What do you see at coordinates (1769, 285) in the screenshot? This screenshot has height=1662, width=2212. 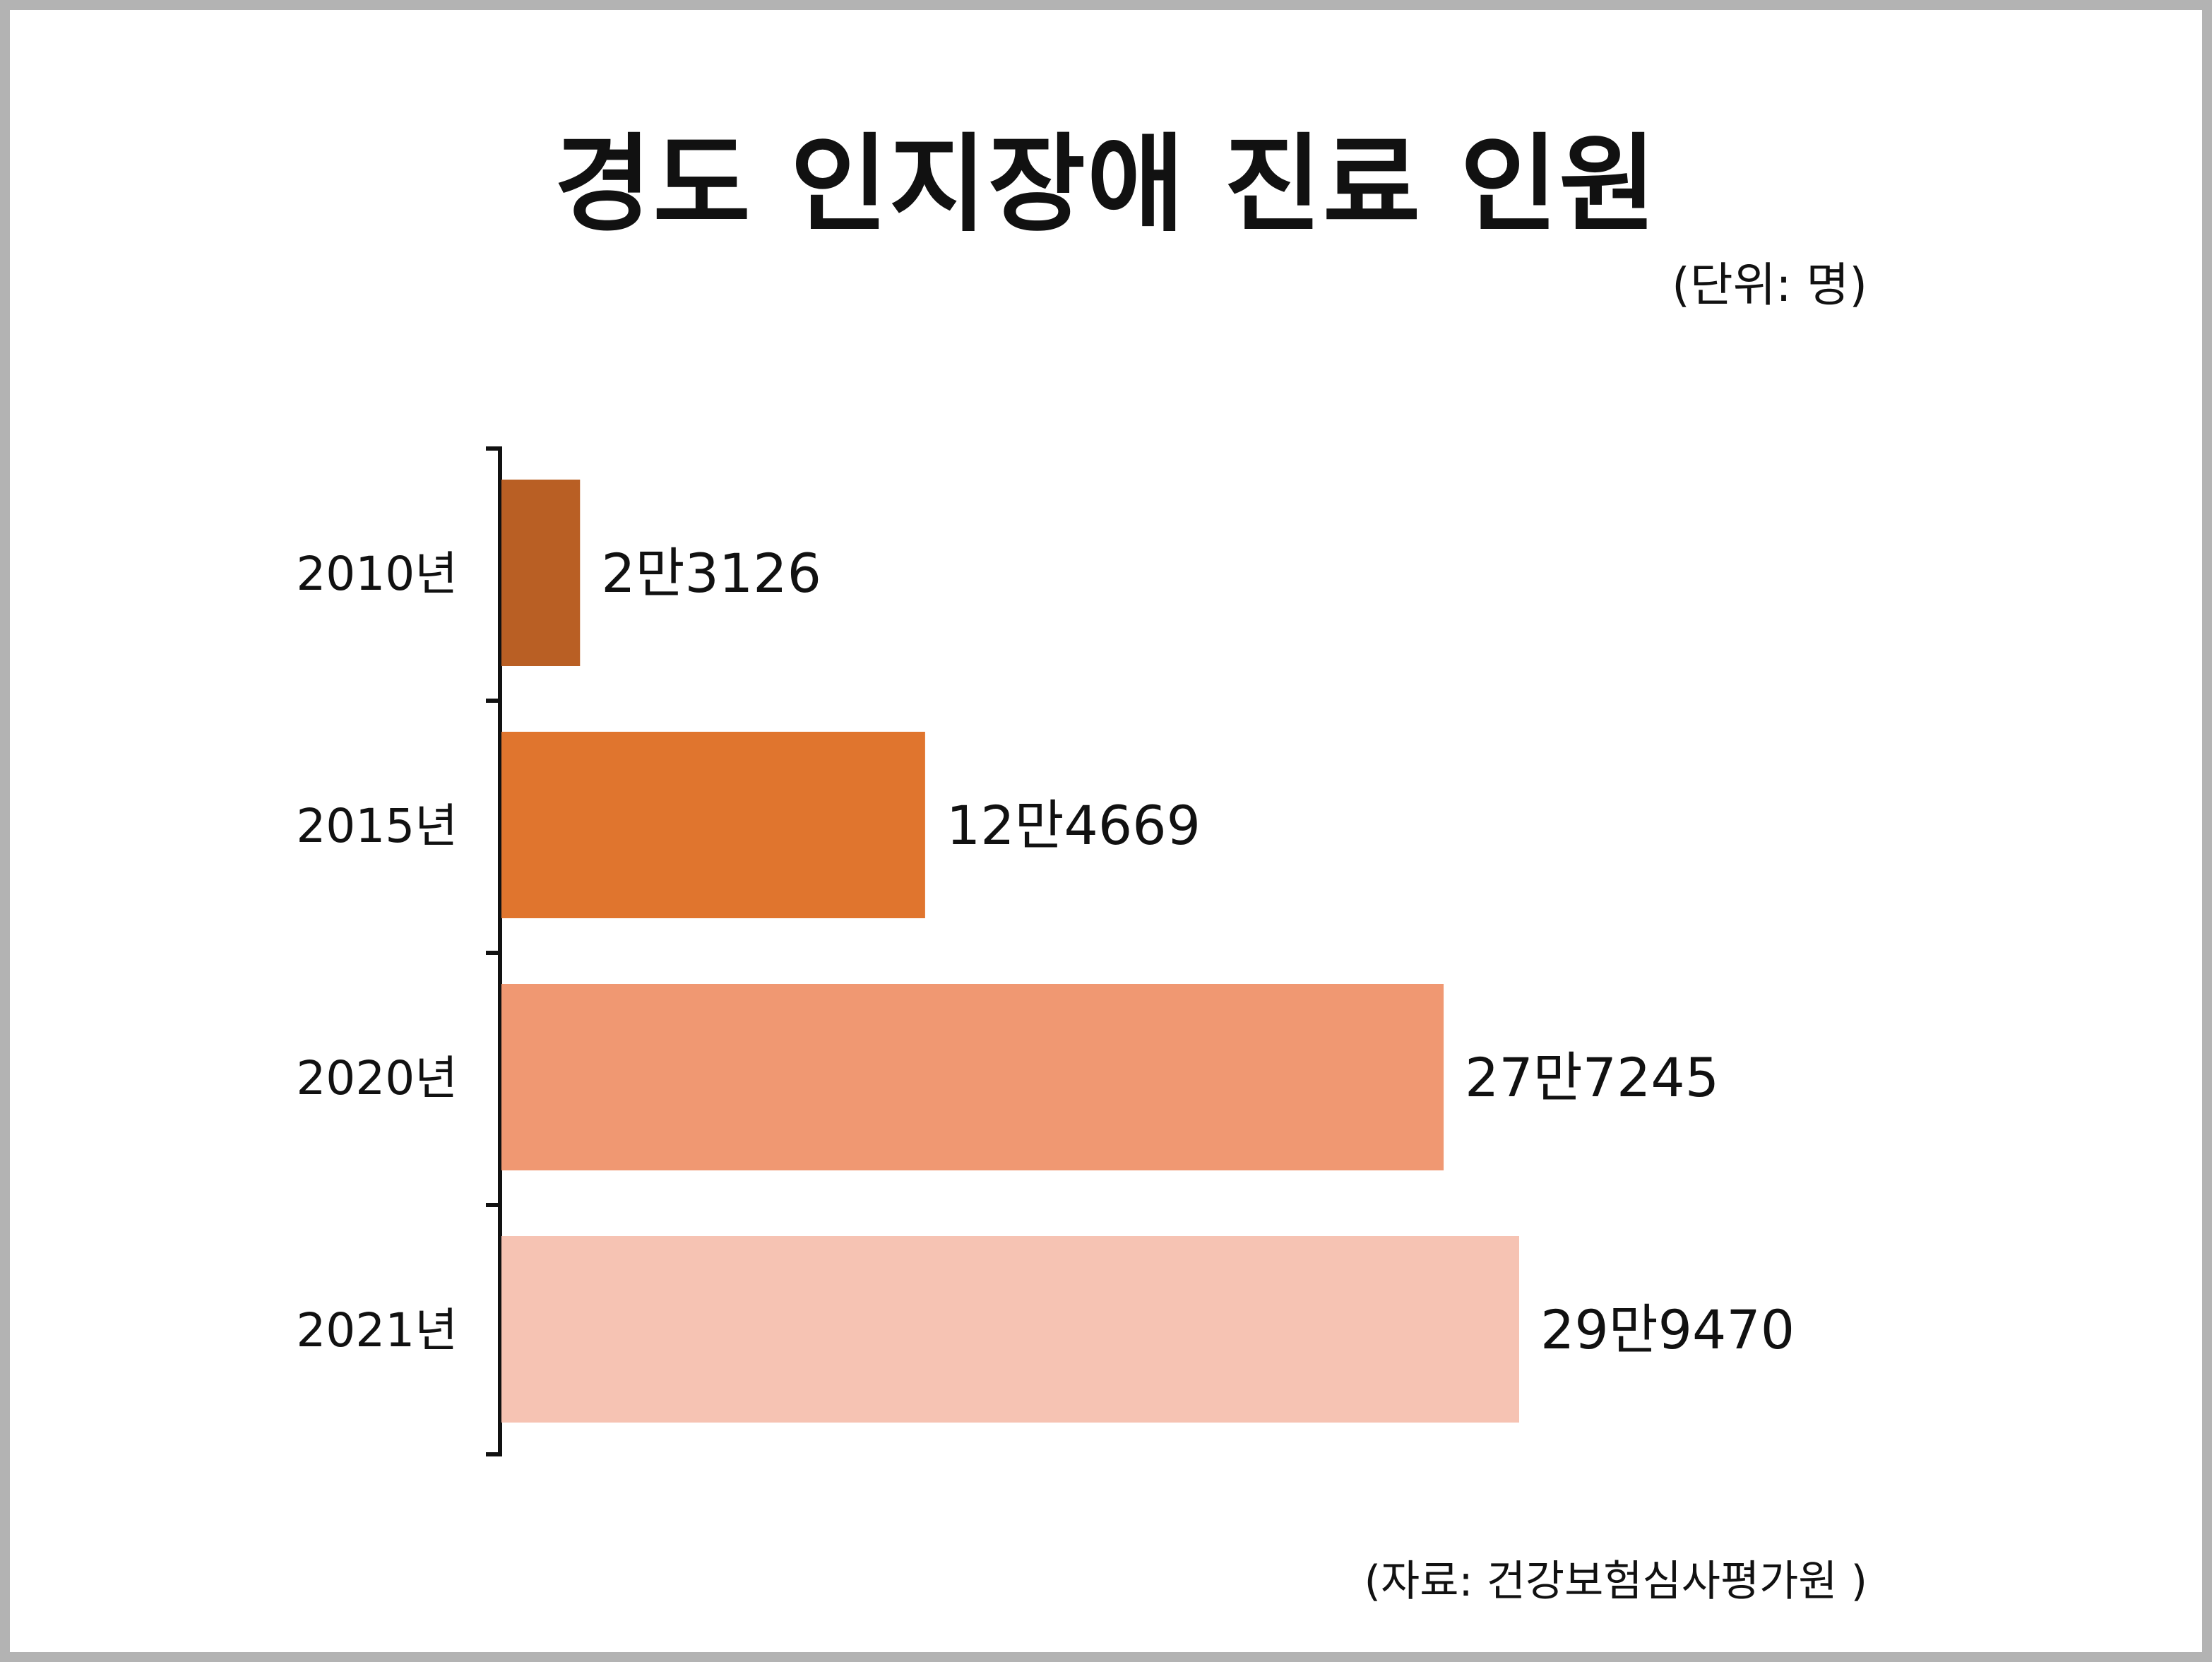 I see `unit-note: (단위: 명)` at bounding box center [1769, 285].